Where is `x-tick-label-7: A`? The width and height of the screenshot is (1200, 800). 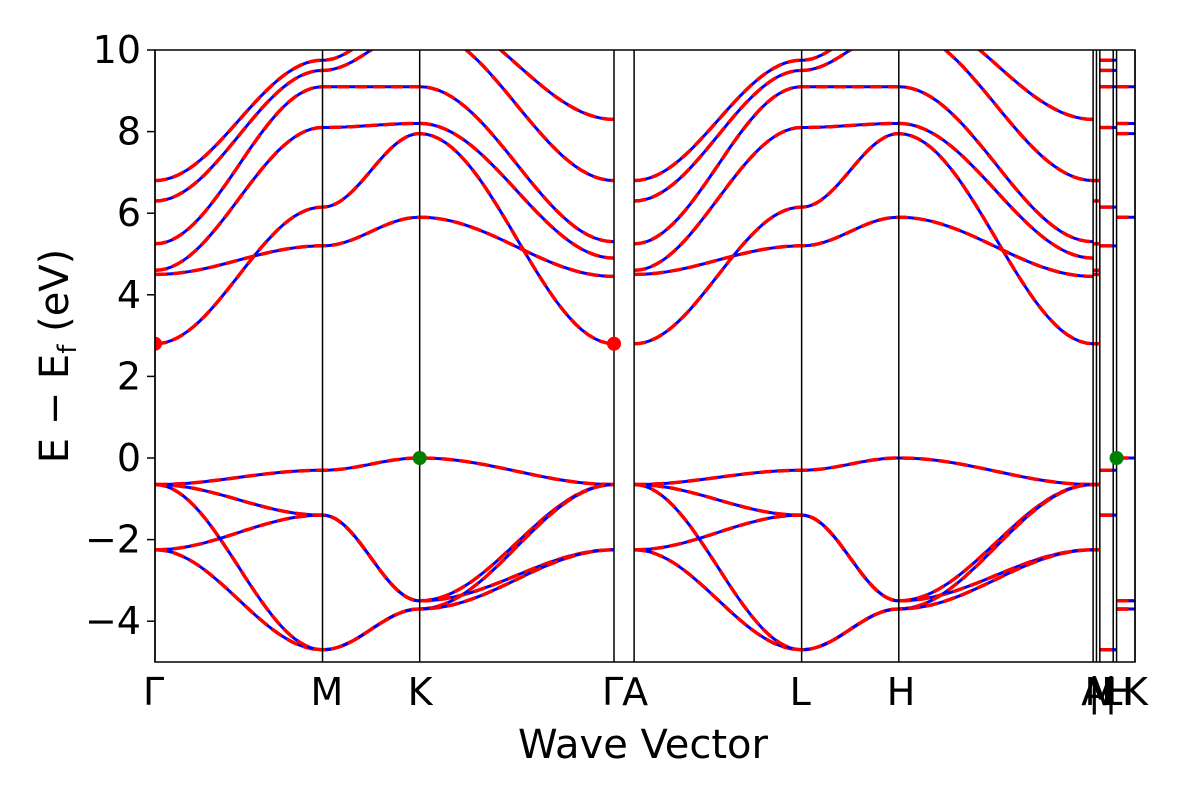 x-tick-label-7: A is located at coordinates (1094, 692).